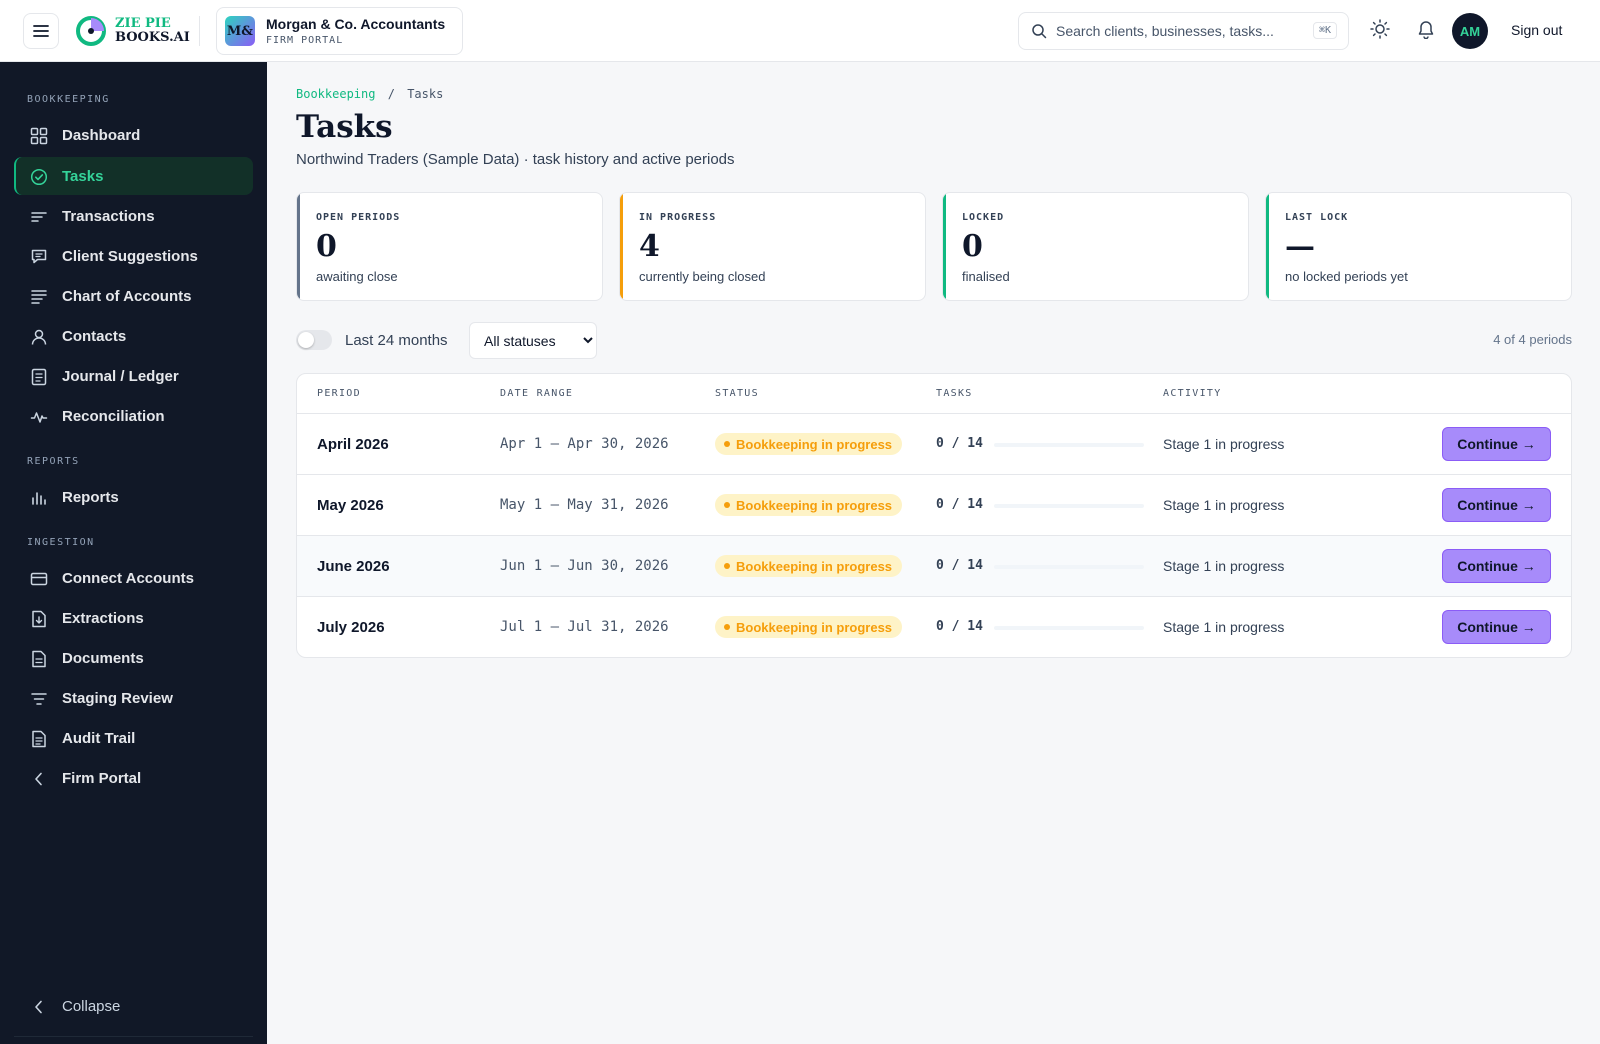  What do you see at coordinates (357, 276) in the screenshot?
I see `stat-note: awaiting close` at bounding box center [357, 276].